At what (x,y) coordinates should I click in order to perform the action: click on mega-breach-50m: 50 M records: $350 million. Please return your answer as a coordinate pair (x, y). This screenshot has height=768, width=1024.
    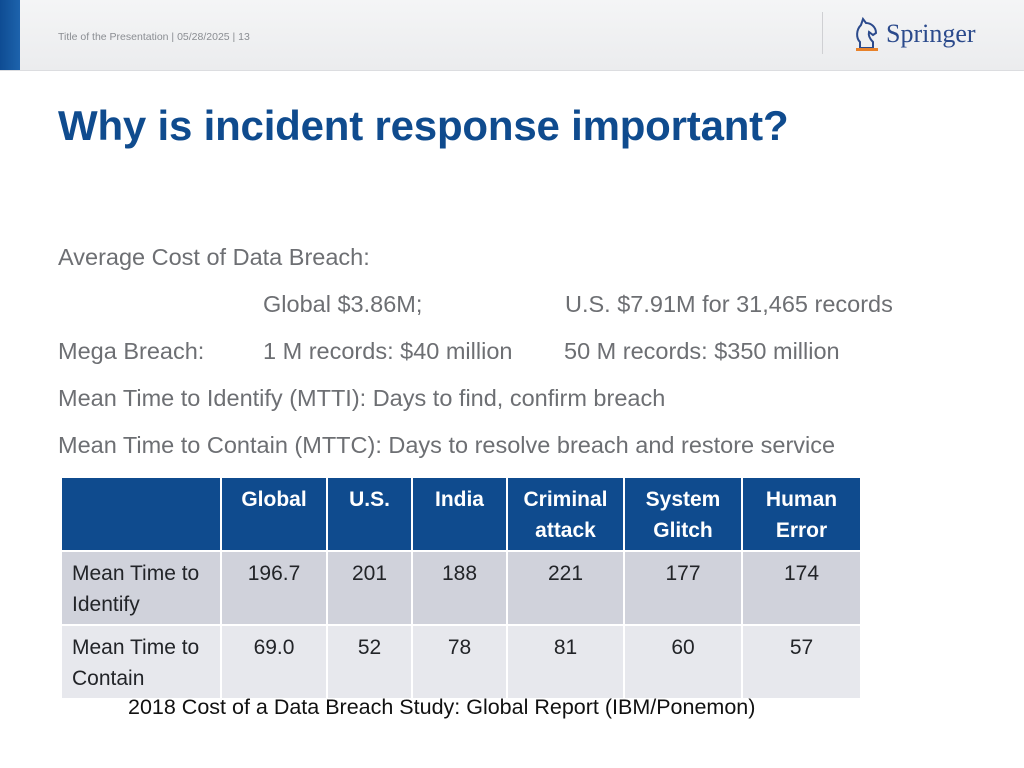
    Looking at the image, I should click on (702, 351).